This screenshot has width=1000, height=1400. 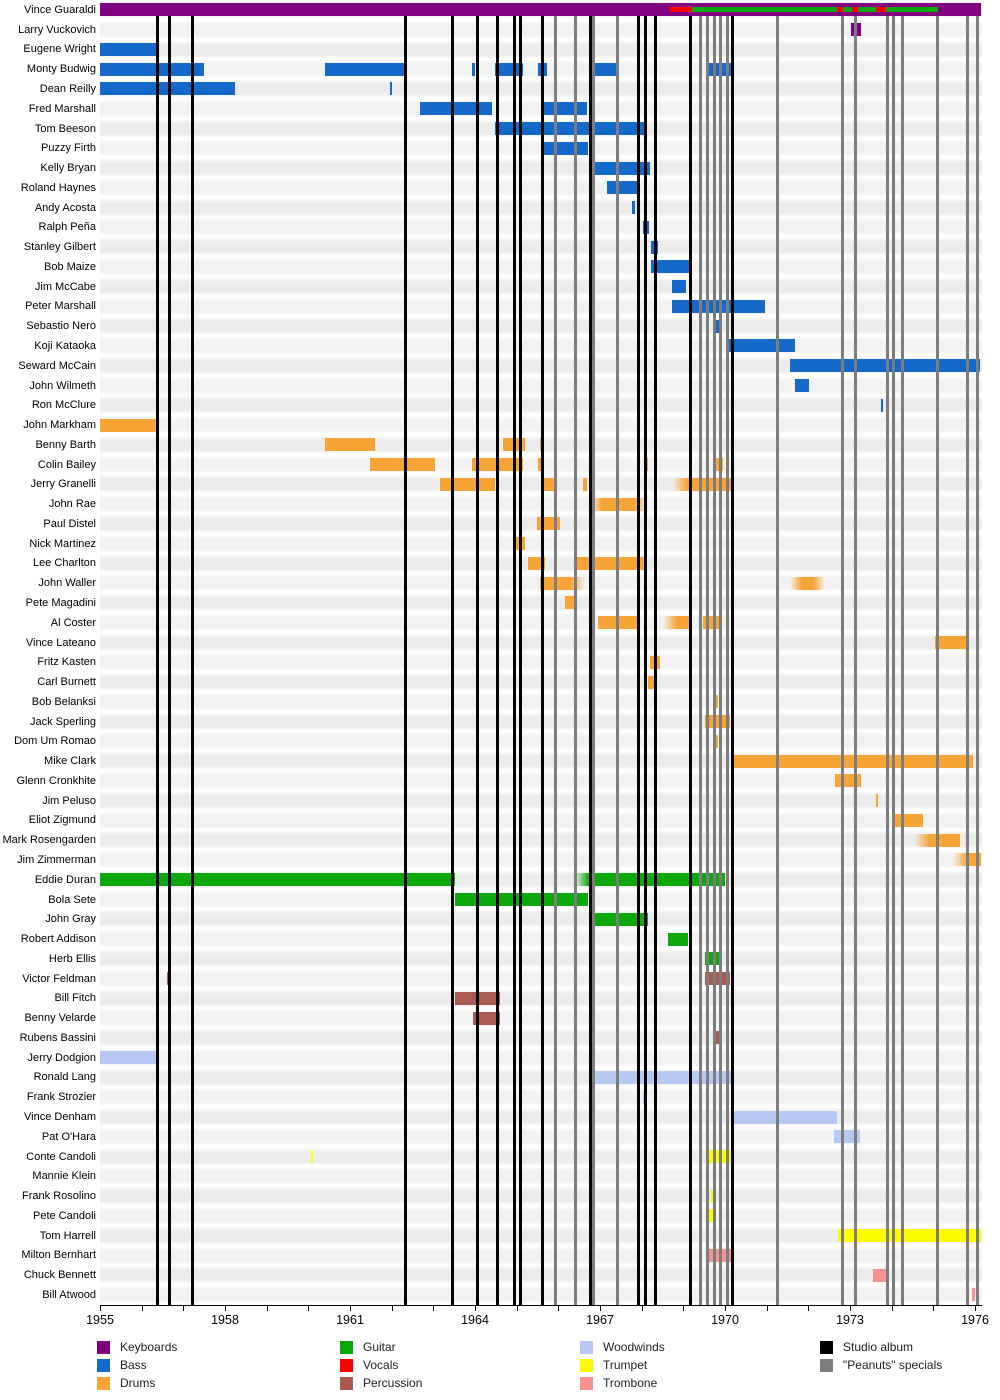 What do you see at coordinates (69, 800) in the screenshot?
I see `row-label: Jim Peluso` at bounding box center [69, 800].